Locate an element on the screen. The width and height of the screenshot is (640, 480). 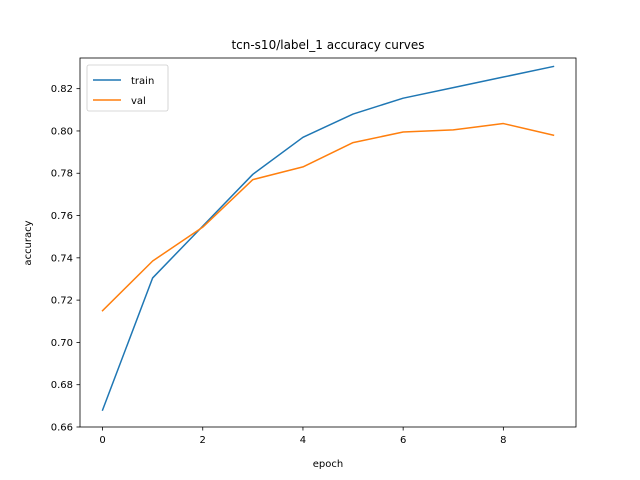
x-tick-label: 2 is located at coordinates (203, 440).